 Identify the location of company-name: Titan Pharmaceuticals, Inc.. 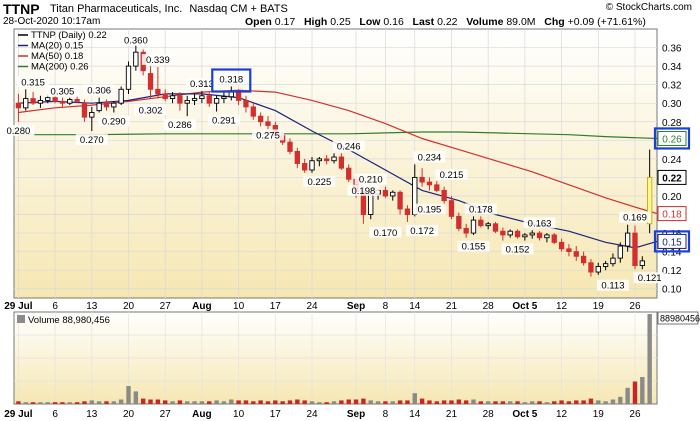
(116, 9).